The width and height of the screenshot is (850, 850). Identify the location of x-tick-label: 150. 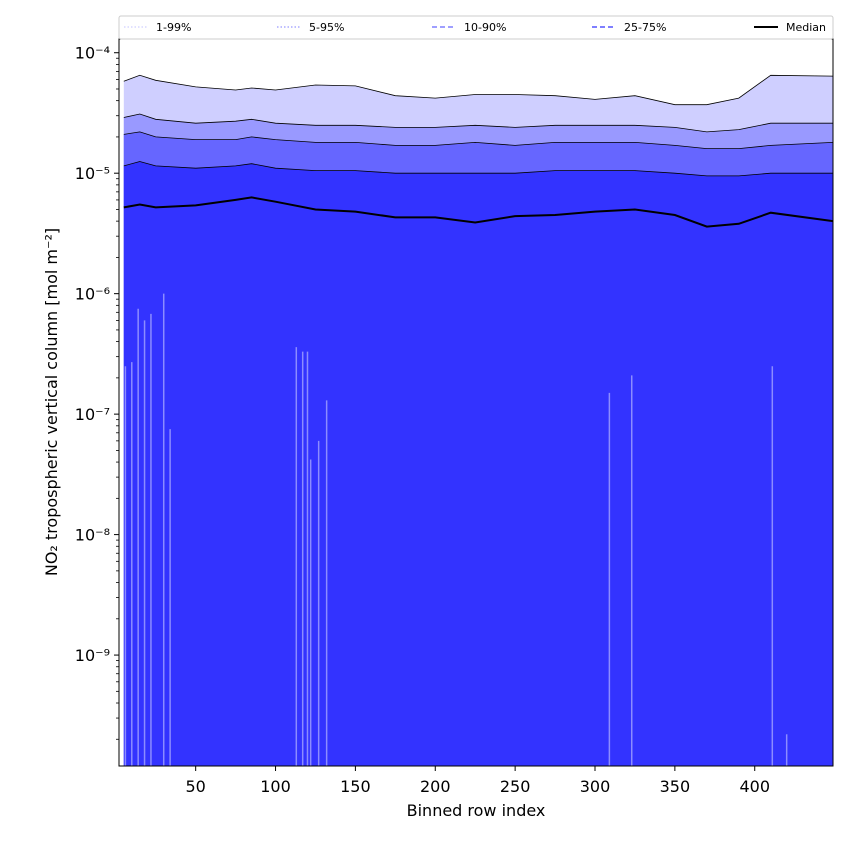
(355, 786).